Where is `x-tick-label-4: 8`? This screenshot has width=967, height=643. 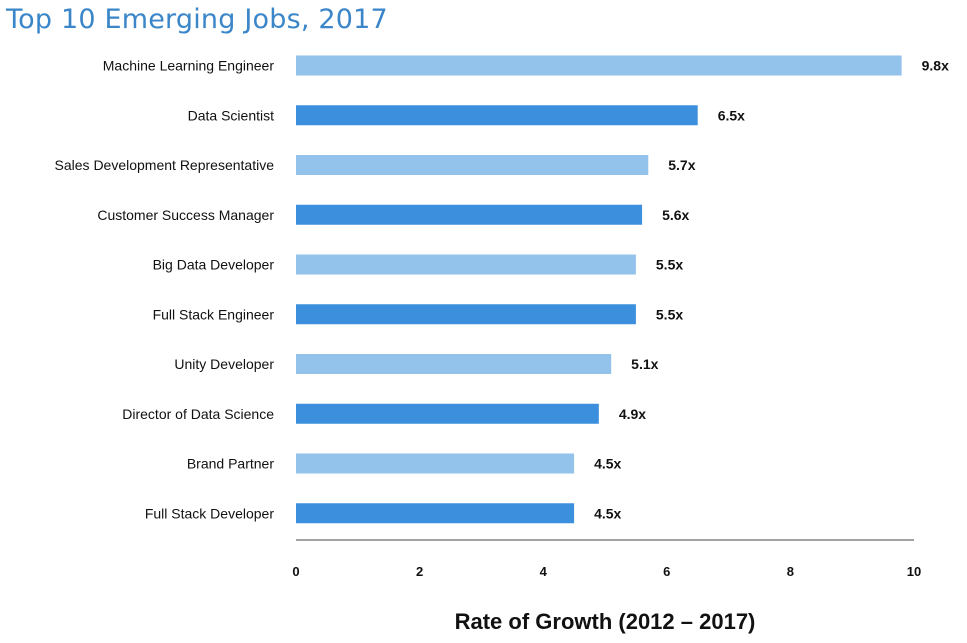 x-tick-label-4: 8 is located at coordinates (790, 571).